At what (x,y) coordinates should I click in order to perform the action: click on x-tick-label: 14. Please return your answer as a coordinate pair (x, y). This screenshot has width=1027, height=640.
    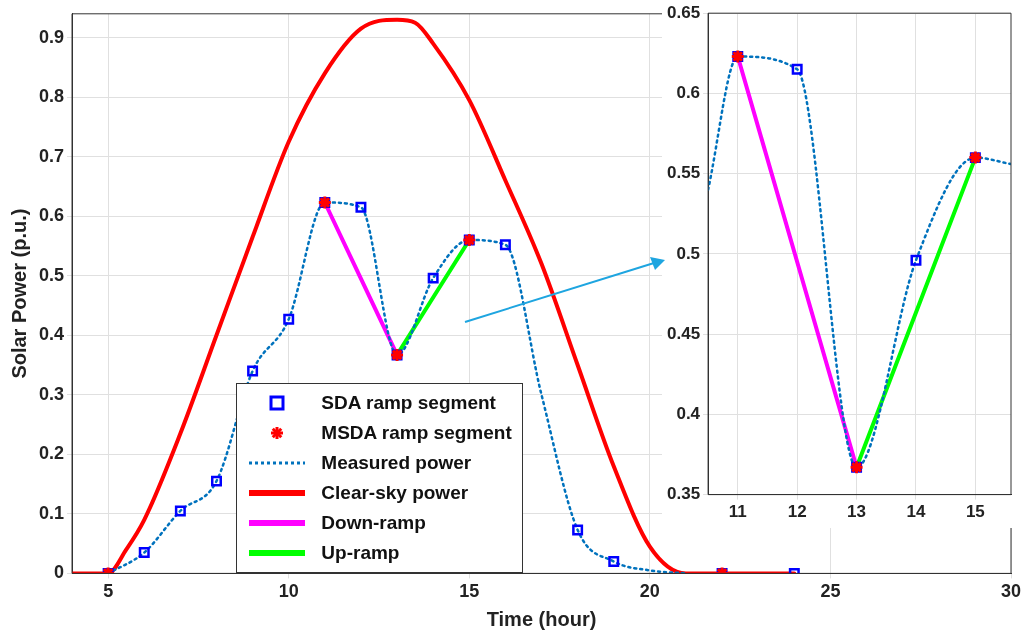
    Looking at the image, I should click on (916, 512).